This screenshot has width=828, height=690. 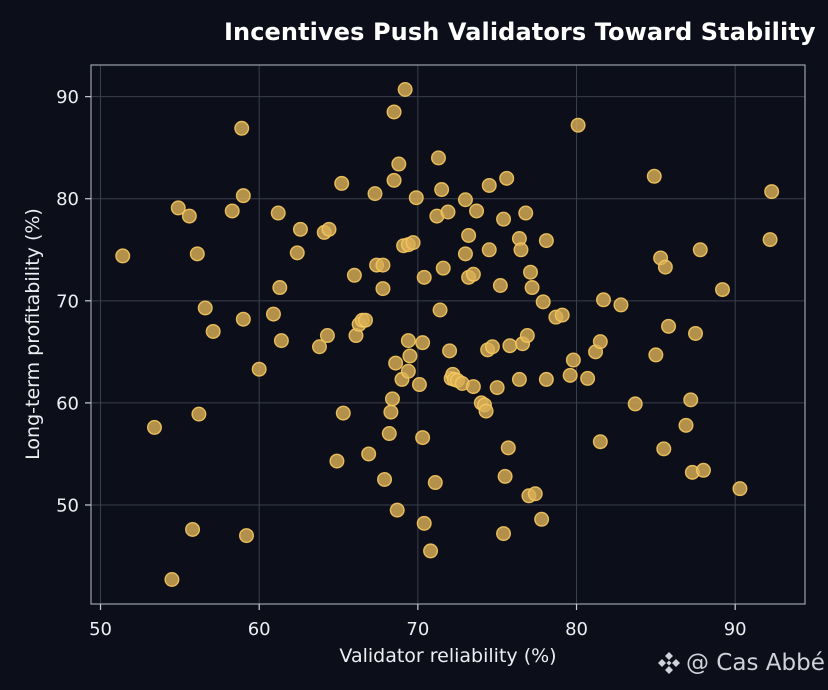 I want to click on y-axis-label: Long-term profitability (%), so click(x=33, y=334).